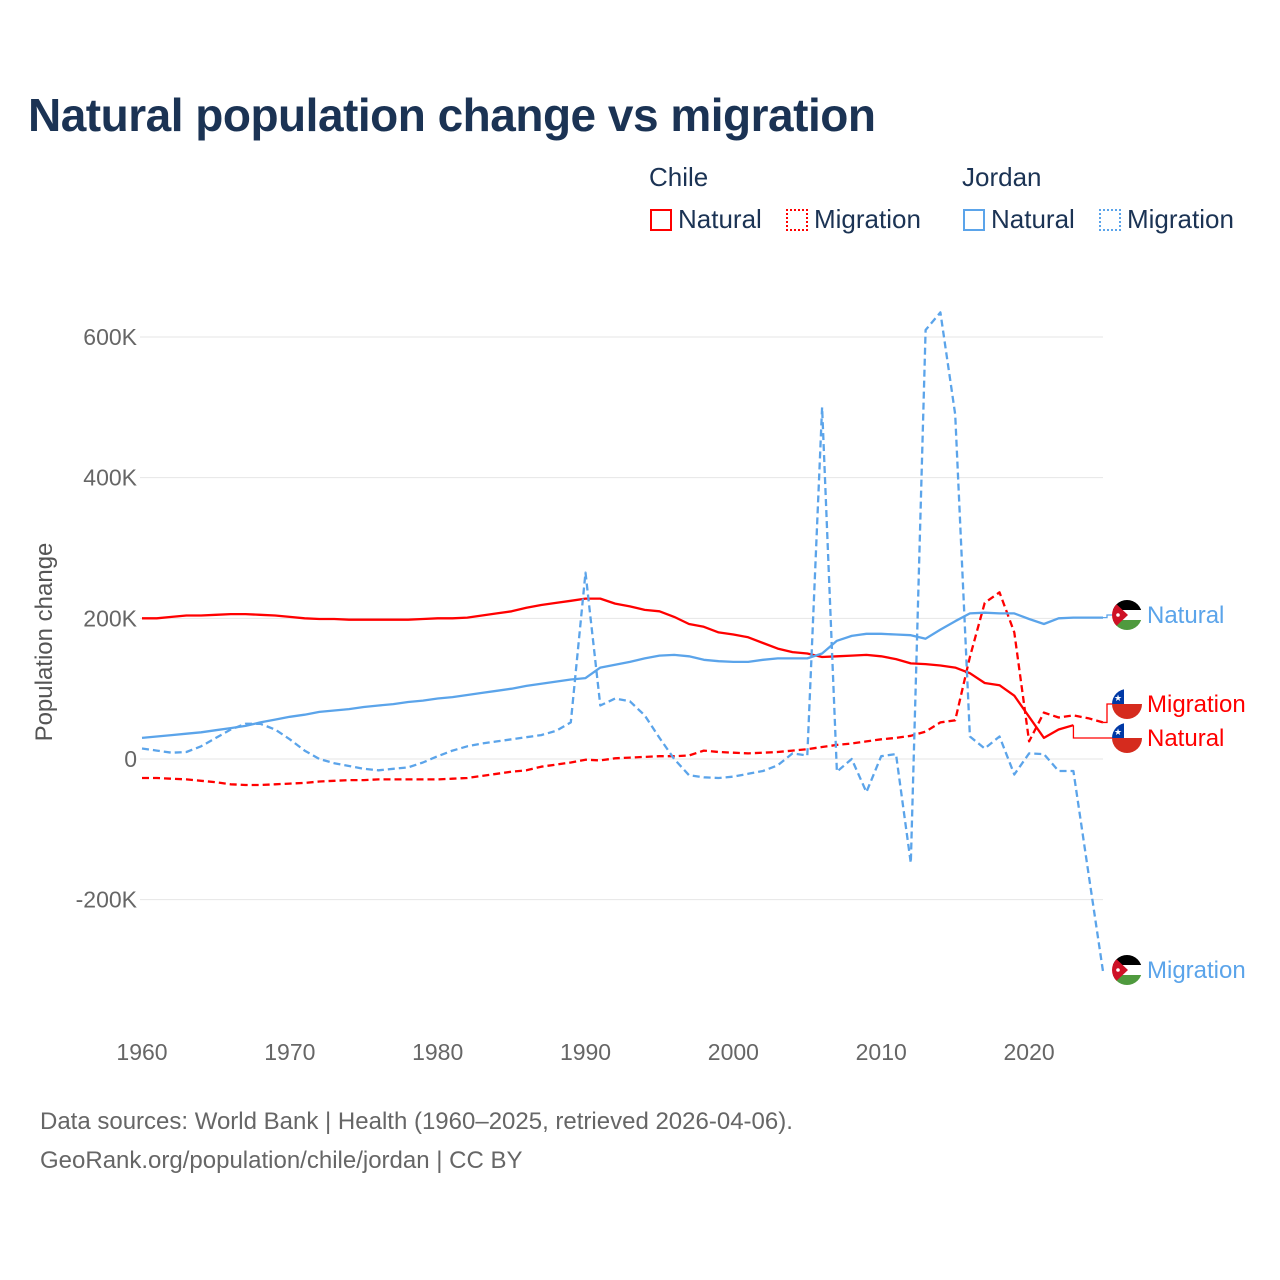  I want to click on legend-chile-natural: Natural, so click(706, 219).